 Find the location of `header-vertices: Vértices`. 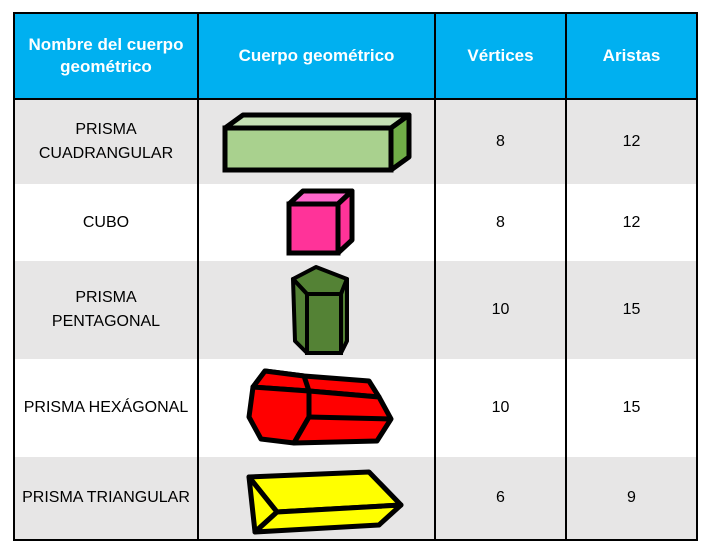

header-vertices: Vértices is located at coordinates (500, 56).